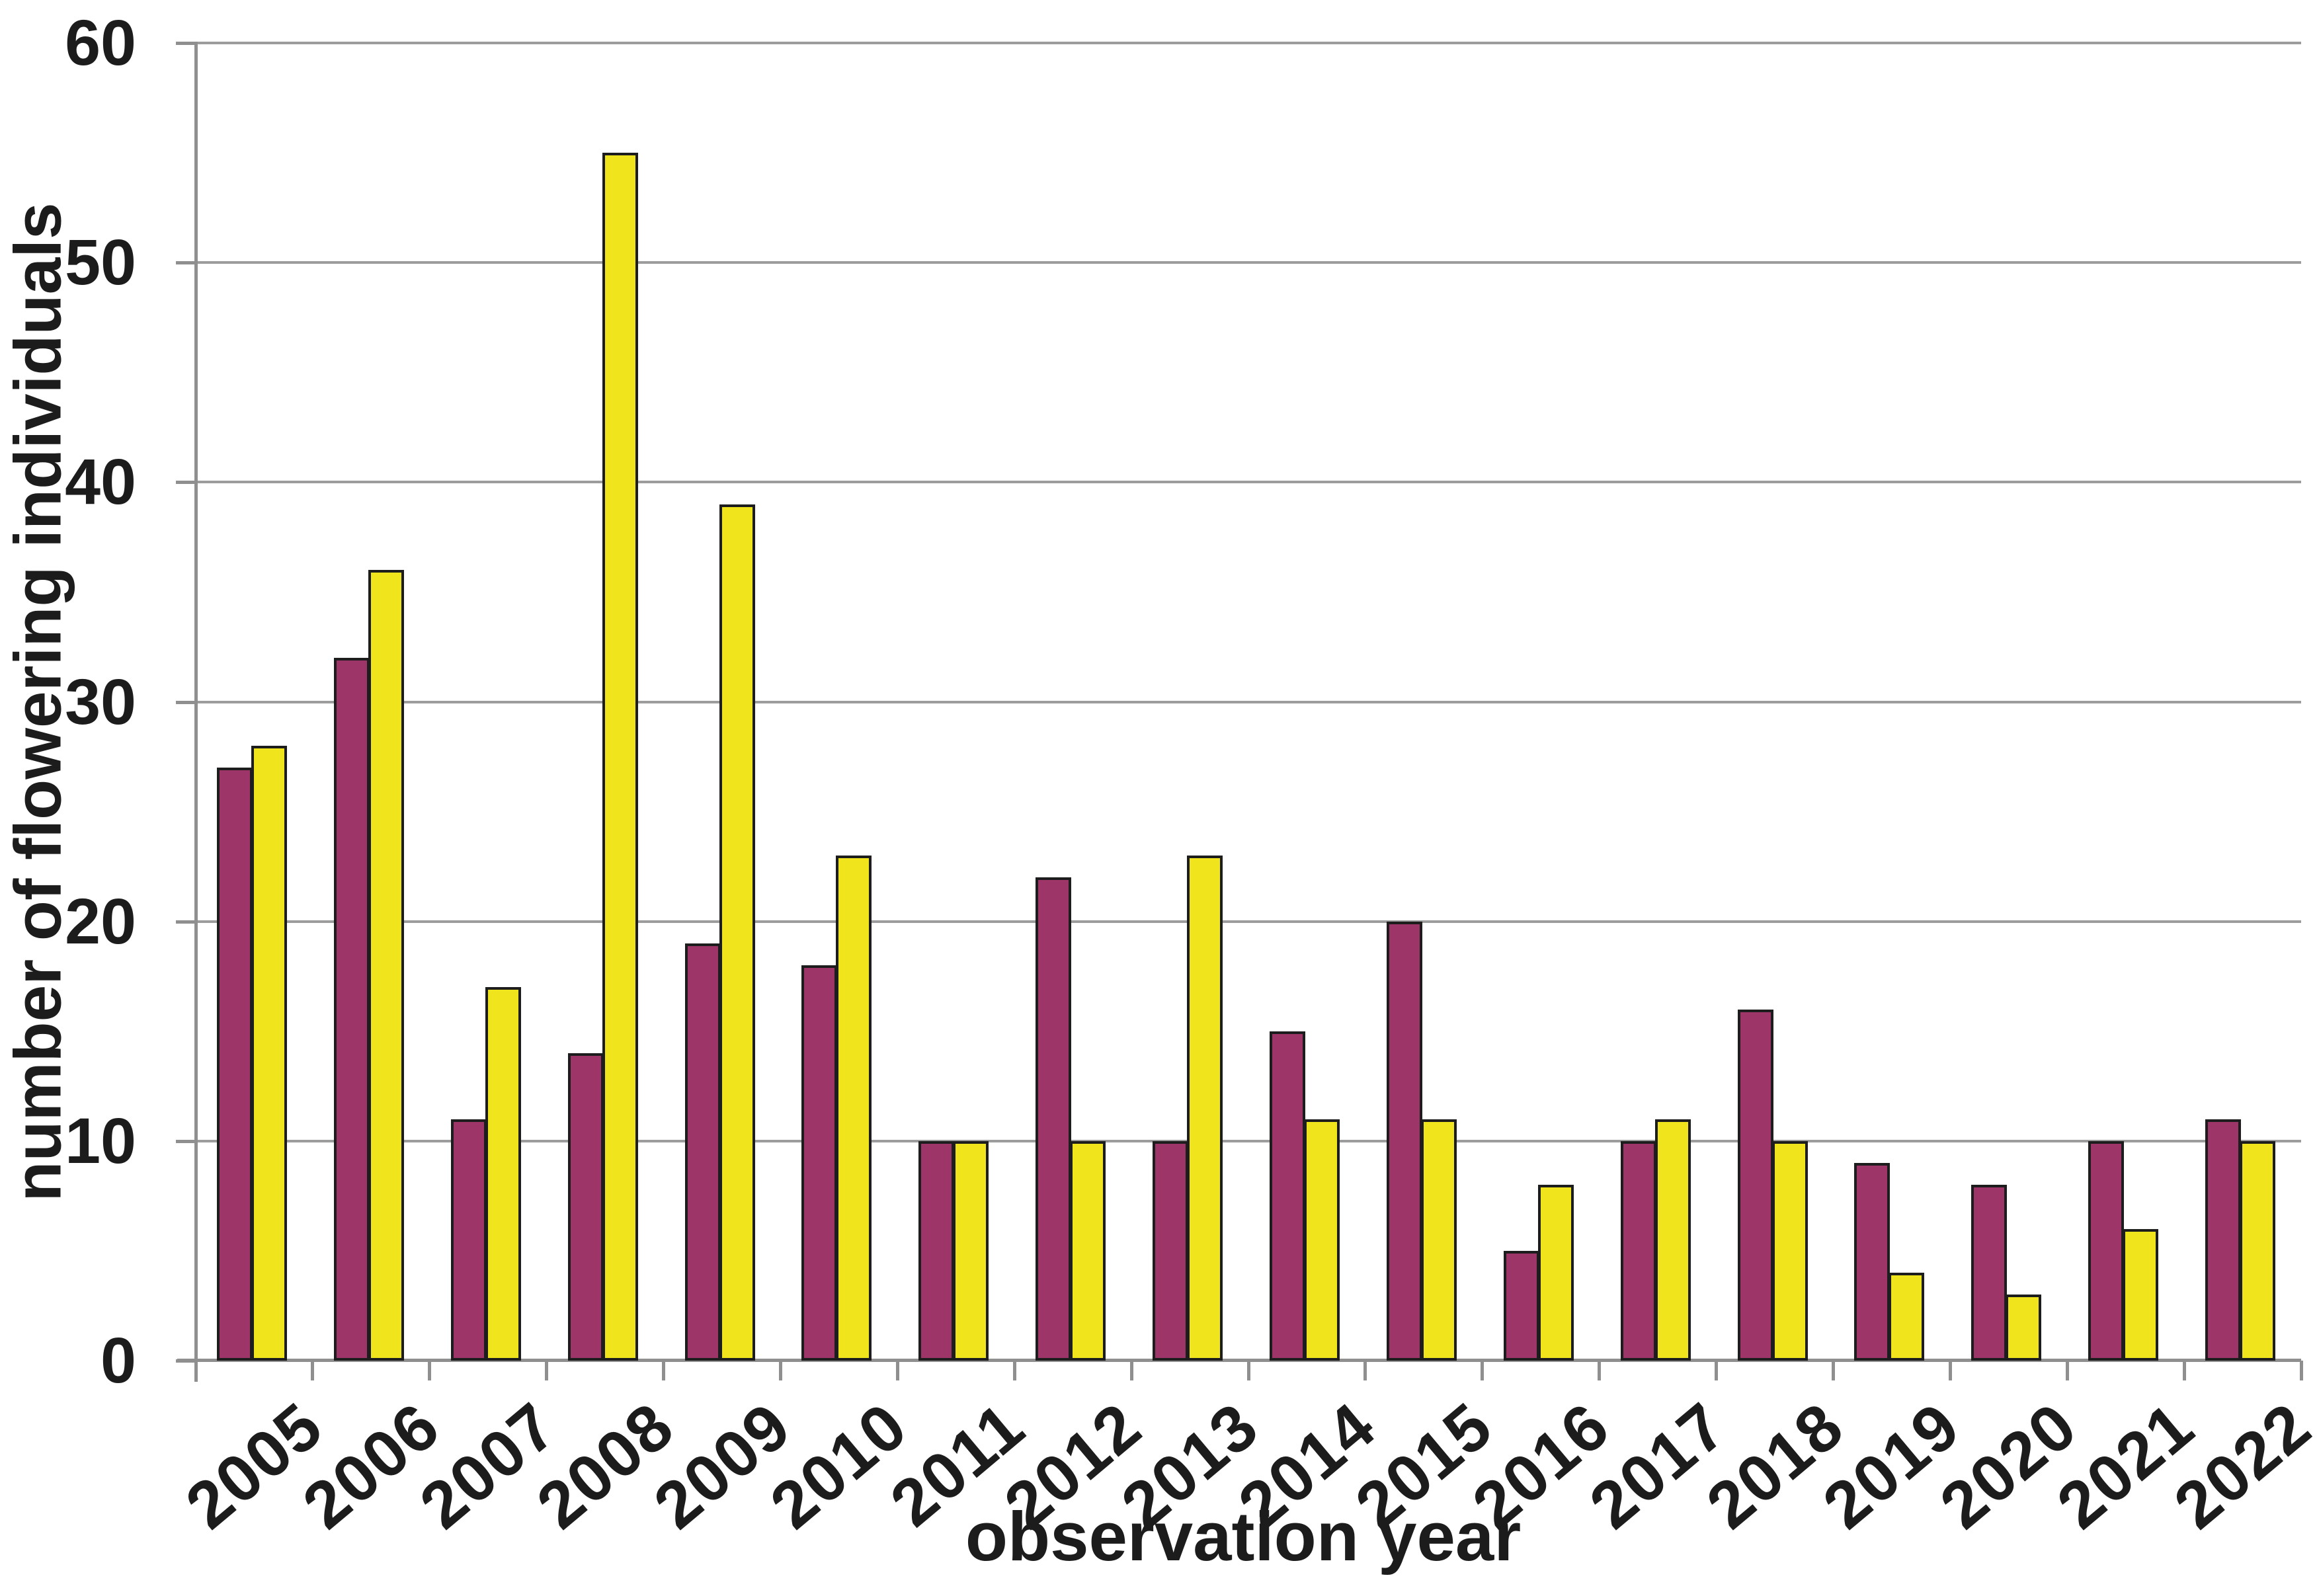 The width and height of the screenshot is (2317, 1596). Describe the element at coordinates (1775, 1465) in the screenshot. I see `x-tick-label-2018: 2018` at that location.